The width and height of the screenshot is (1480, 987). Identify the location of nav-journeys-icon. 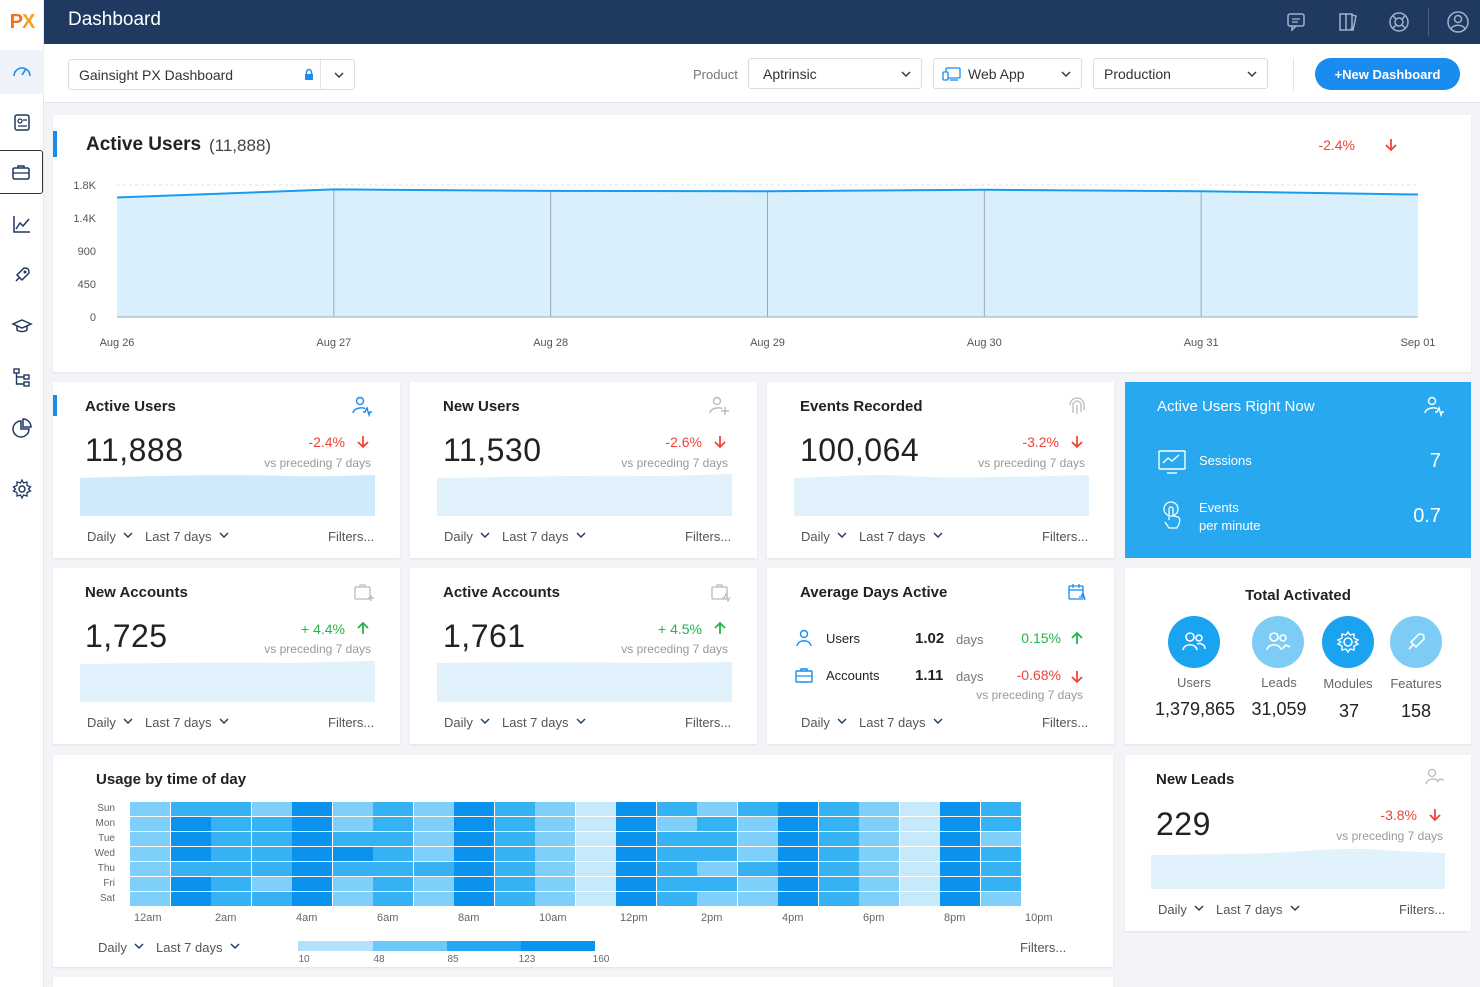
(22, 377).